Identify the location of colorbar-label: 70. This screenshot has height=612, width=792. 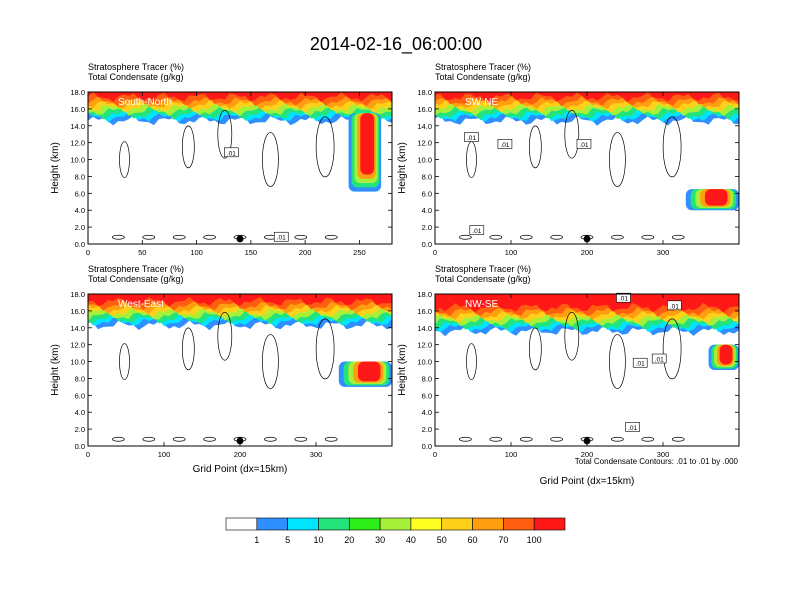
(503, 540).